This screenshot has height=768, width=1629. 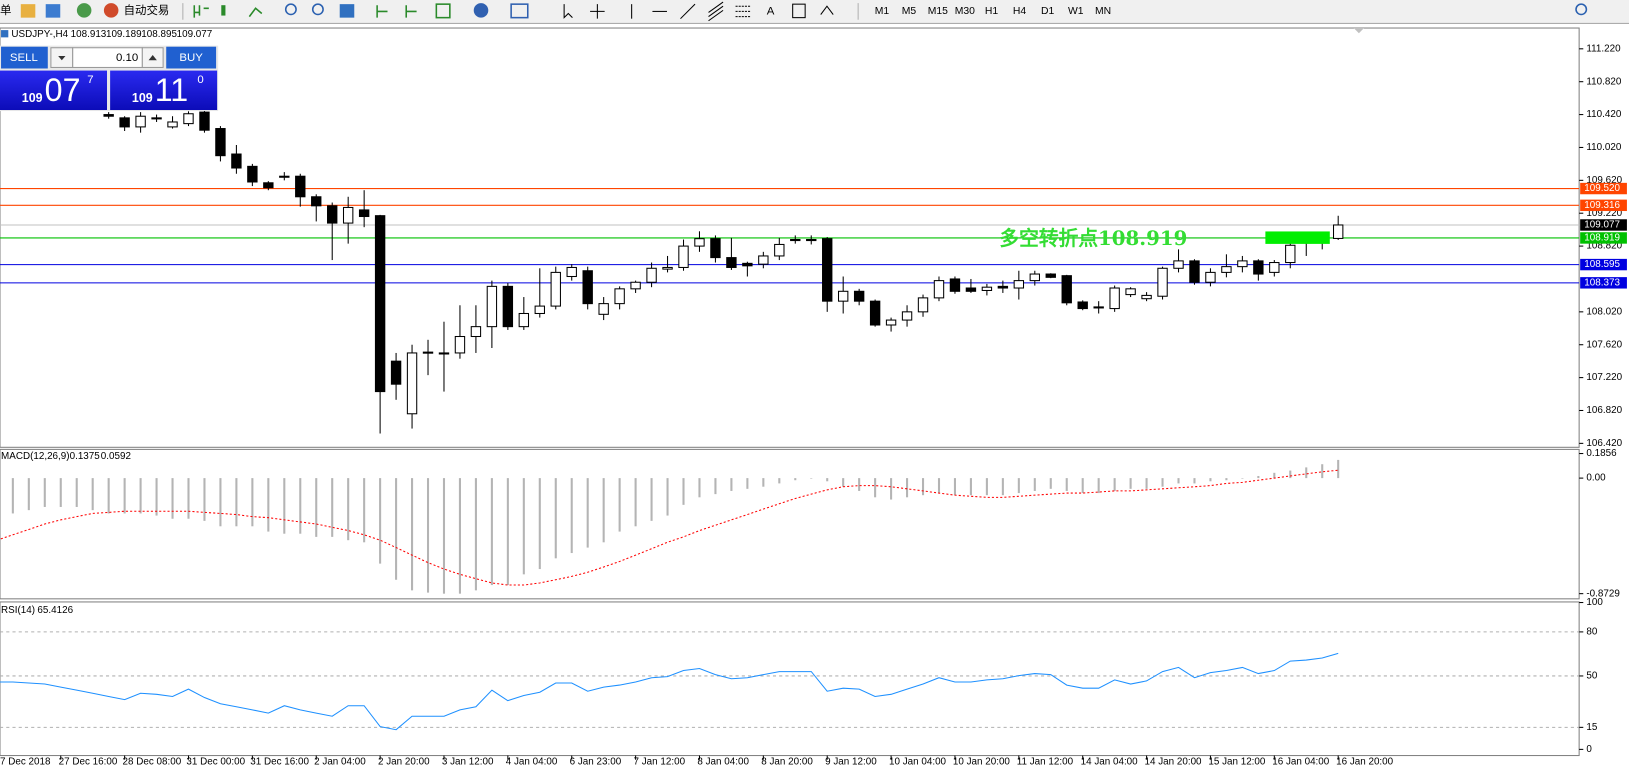 What do you see at coordinates (1602, 225) in the screenshot?
I see `current-price-label: 109.077` at bounding box center [1602, 225].